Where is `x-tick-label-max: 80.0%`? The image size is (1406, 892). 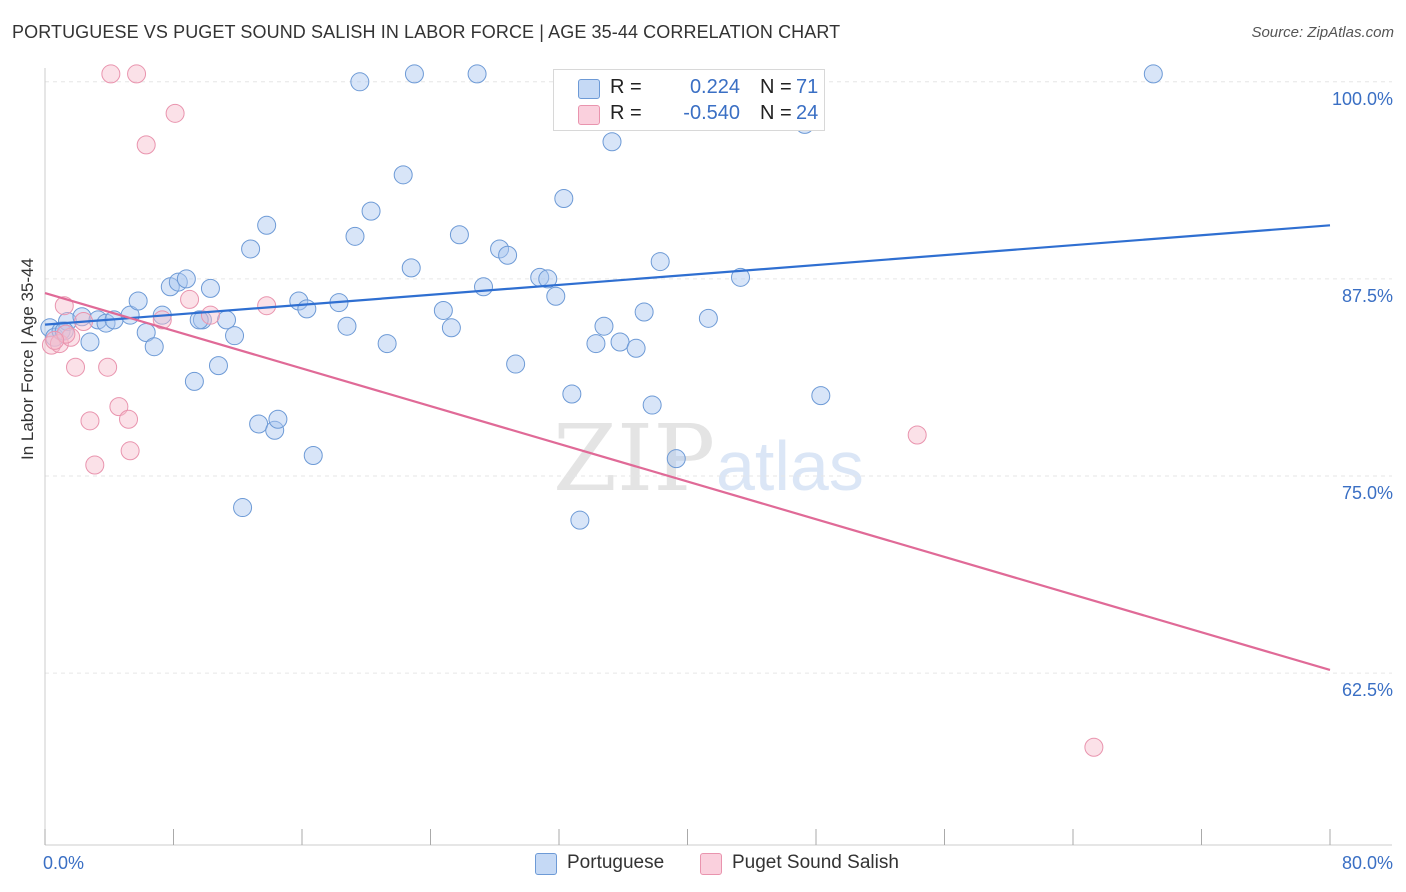
x-tick-label-max: 80.0% is located at coordinates (1367, 863).